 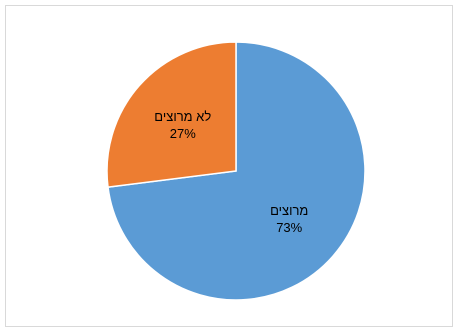 I want to click on slice-category-label: מרוצים, so click(x=289, y=210).